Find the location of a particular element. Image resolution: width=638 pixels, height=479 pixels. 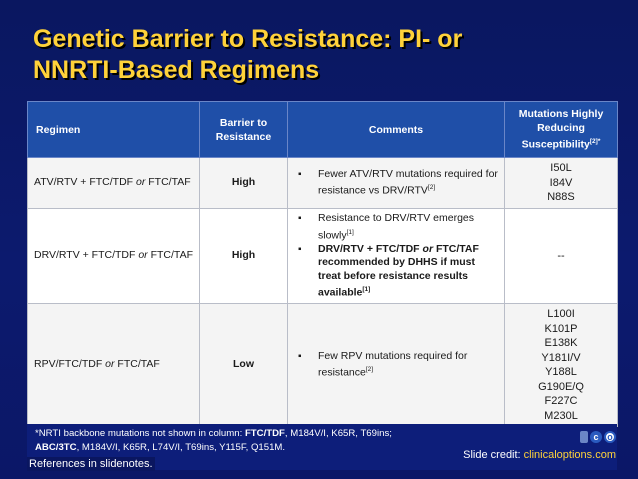

credit-link: clinicaloptions.com is located at coordinates (569, 455).